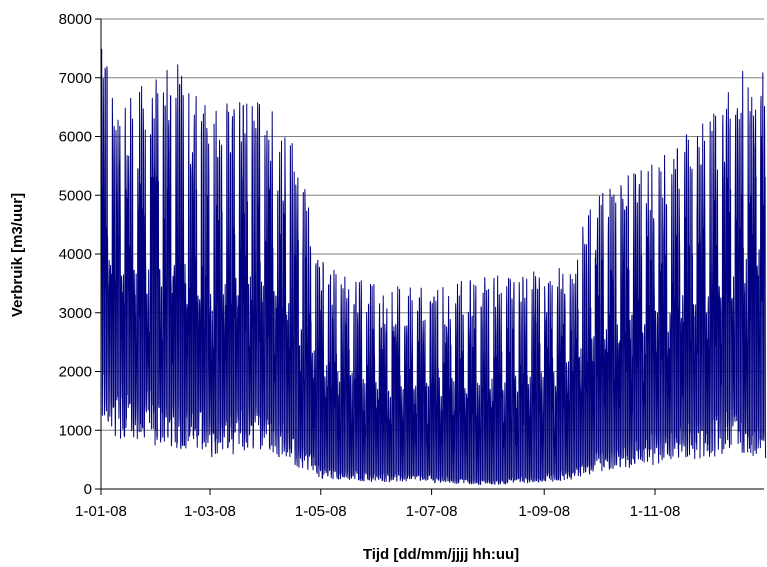 This screenshot has width=767, height=567. I want to click on y-tick-label: 6000, so click(75, 137).